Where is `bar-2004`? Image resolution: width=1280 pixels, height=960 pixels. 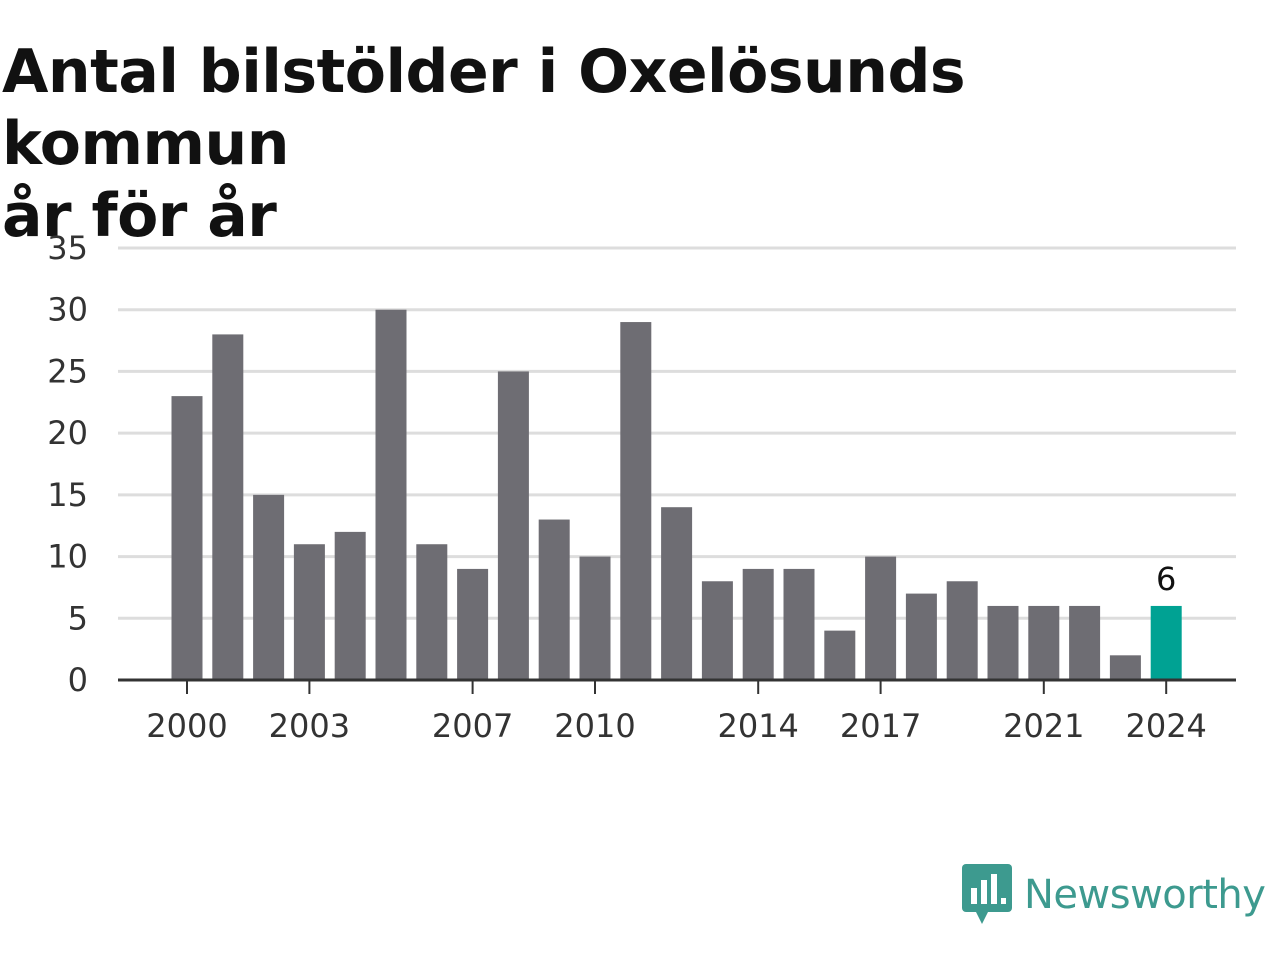 bar-2004 is located at coordinates (350, 605).